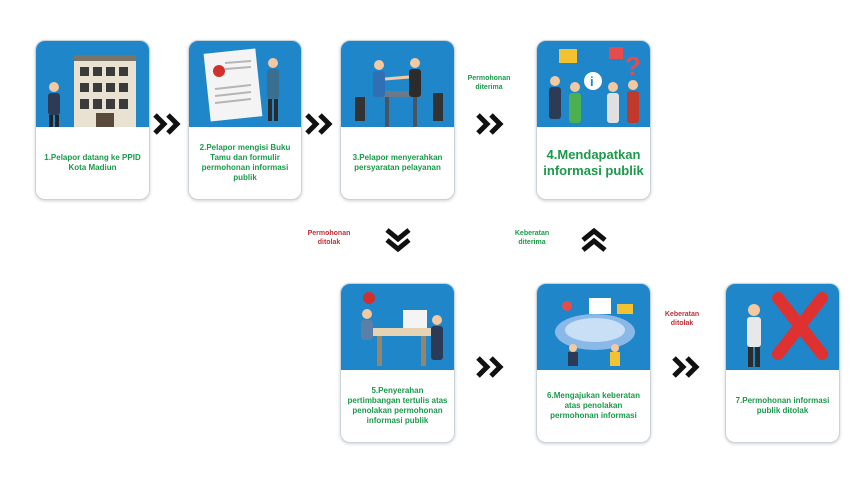 The width and height of the screenshot is (855, 481). Describe the element at coordinates (532, 238) in the screenshot. I see `label-objection-accepted: Keberatan diterima` at that location.